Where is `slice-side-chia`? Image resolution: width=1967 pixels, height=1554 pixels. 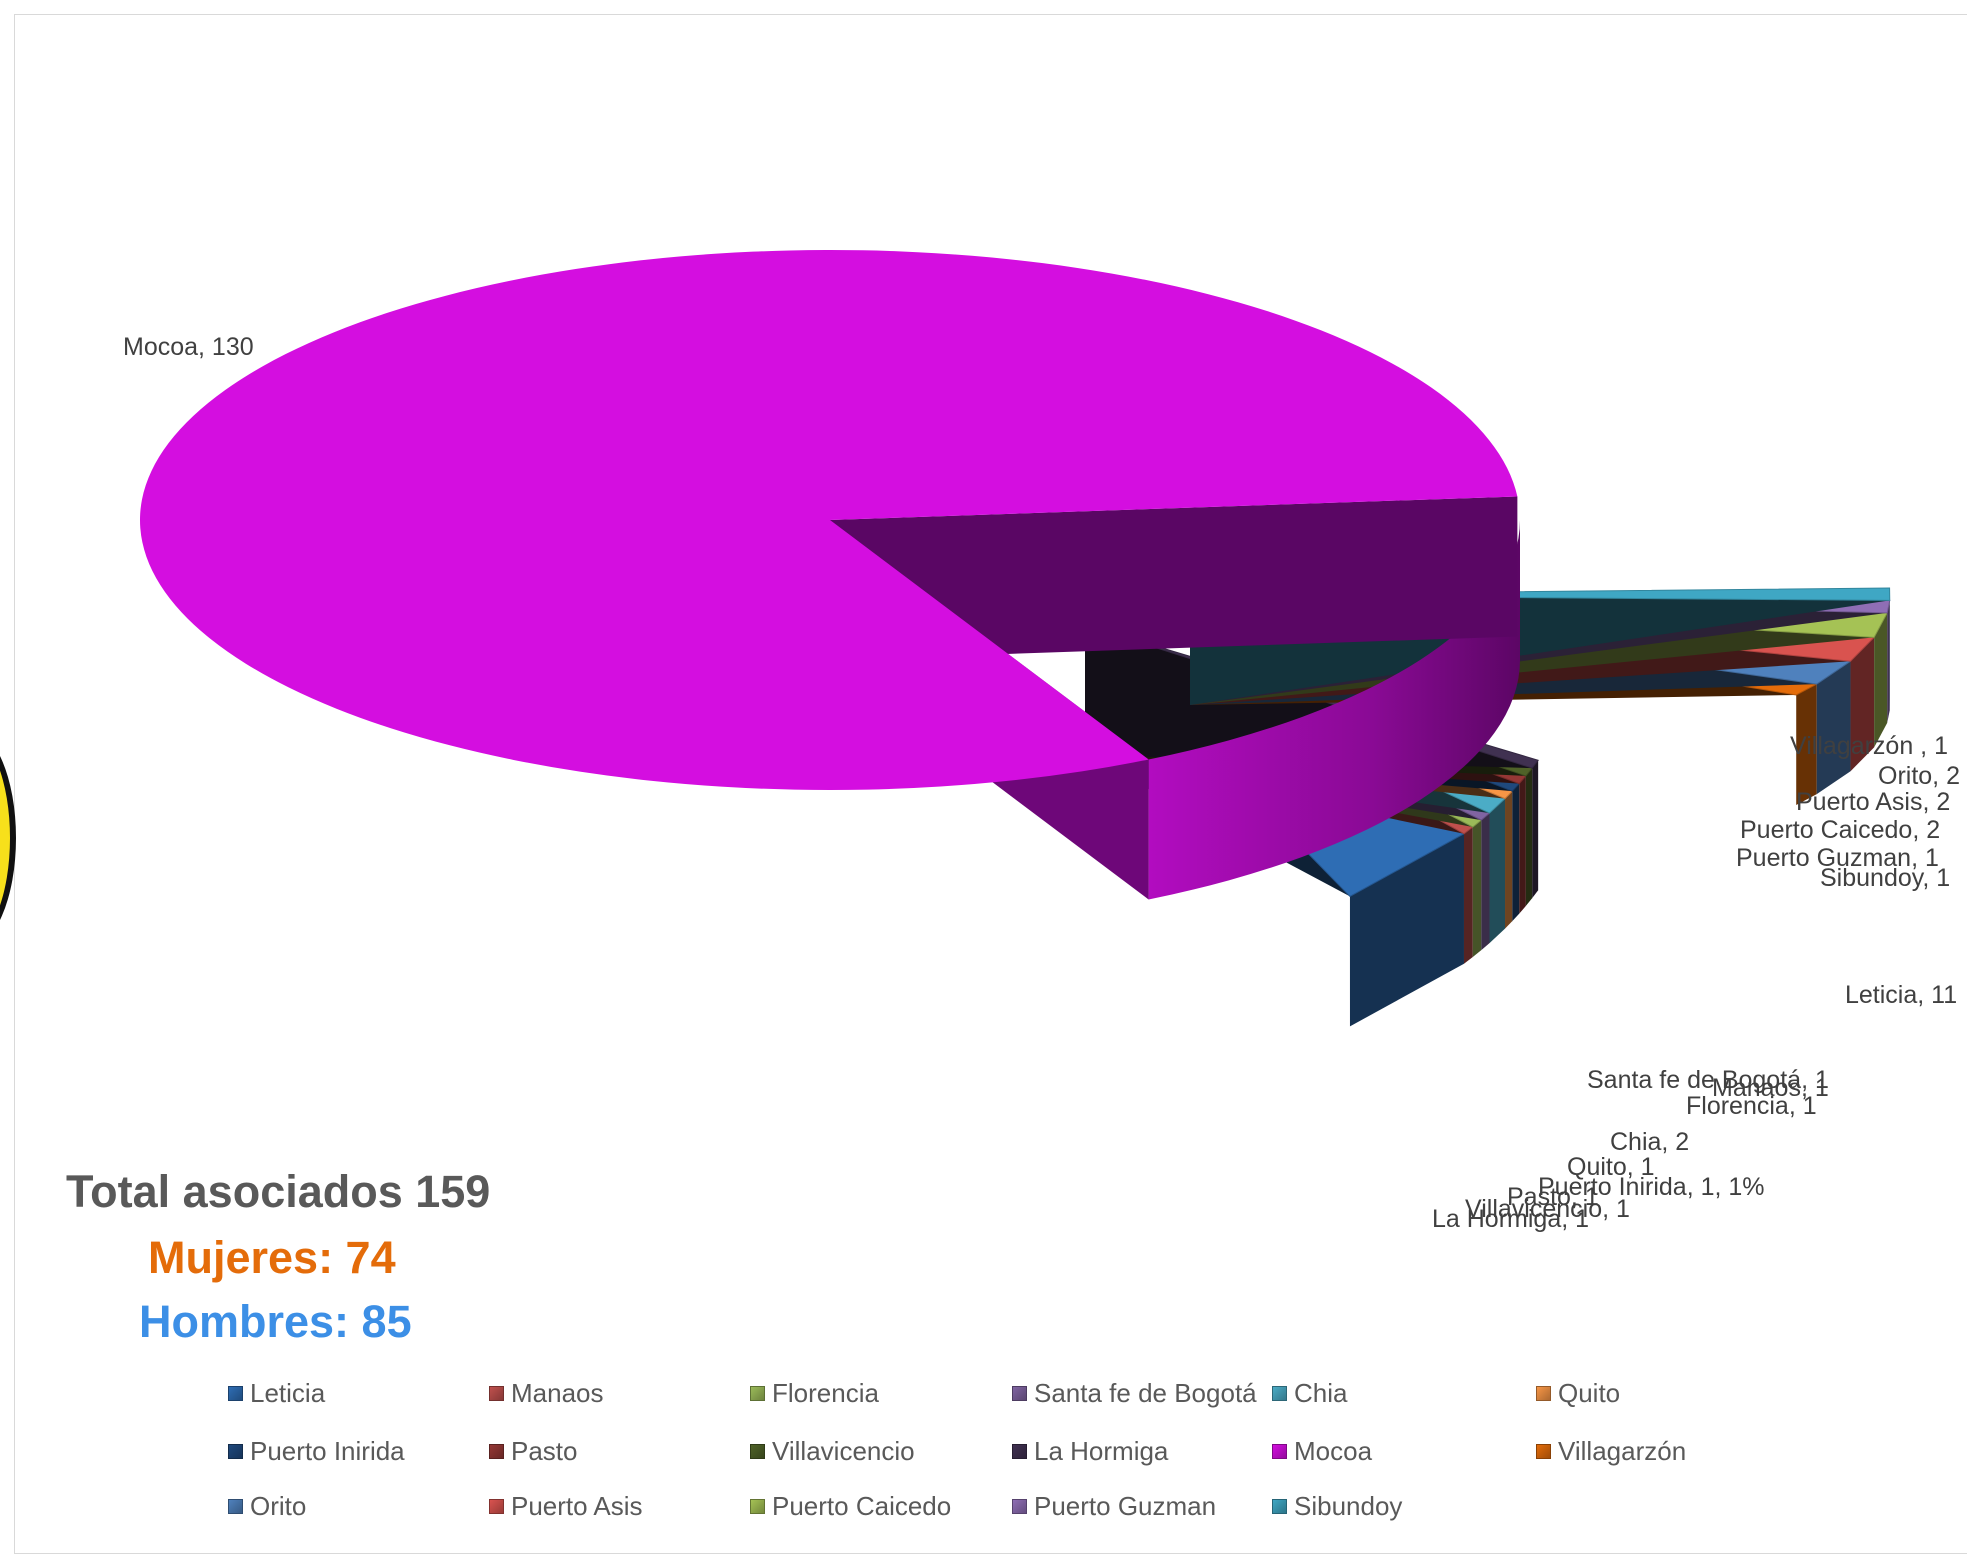
slice-side-chia is located at coordinates (1498, 871).